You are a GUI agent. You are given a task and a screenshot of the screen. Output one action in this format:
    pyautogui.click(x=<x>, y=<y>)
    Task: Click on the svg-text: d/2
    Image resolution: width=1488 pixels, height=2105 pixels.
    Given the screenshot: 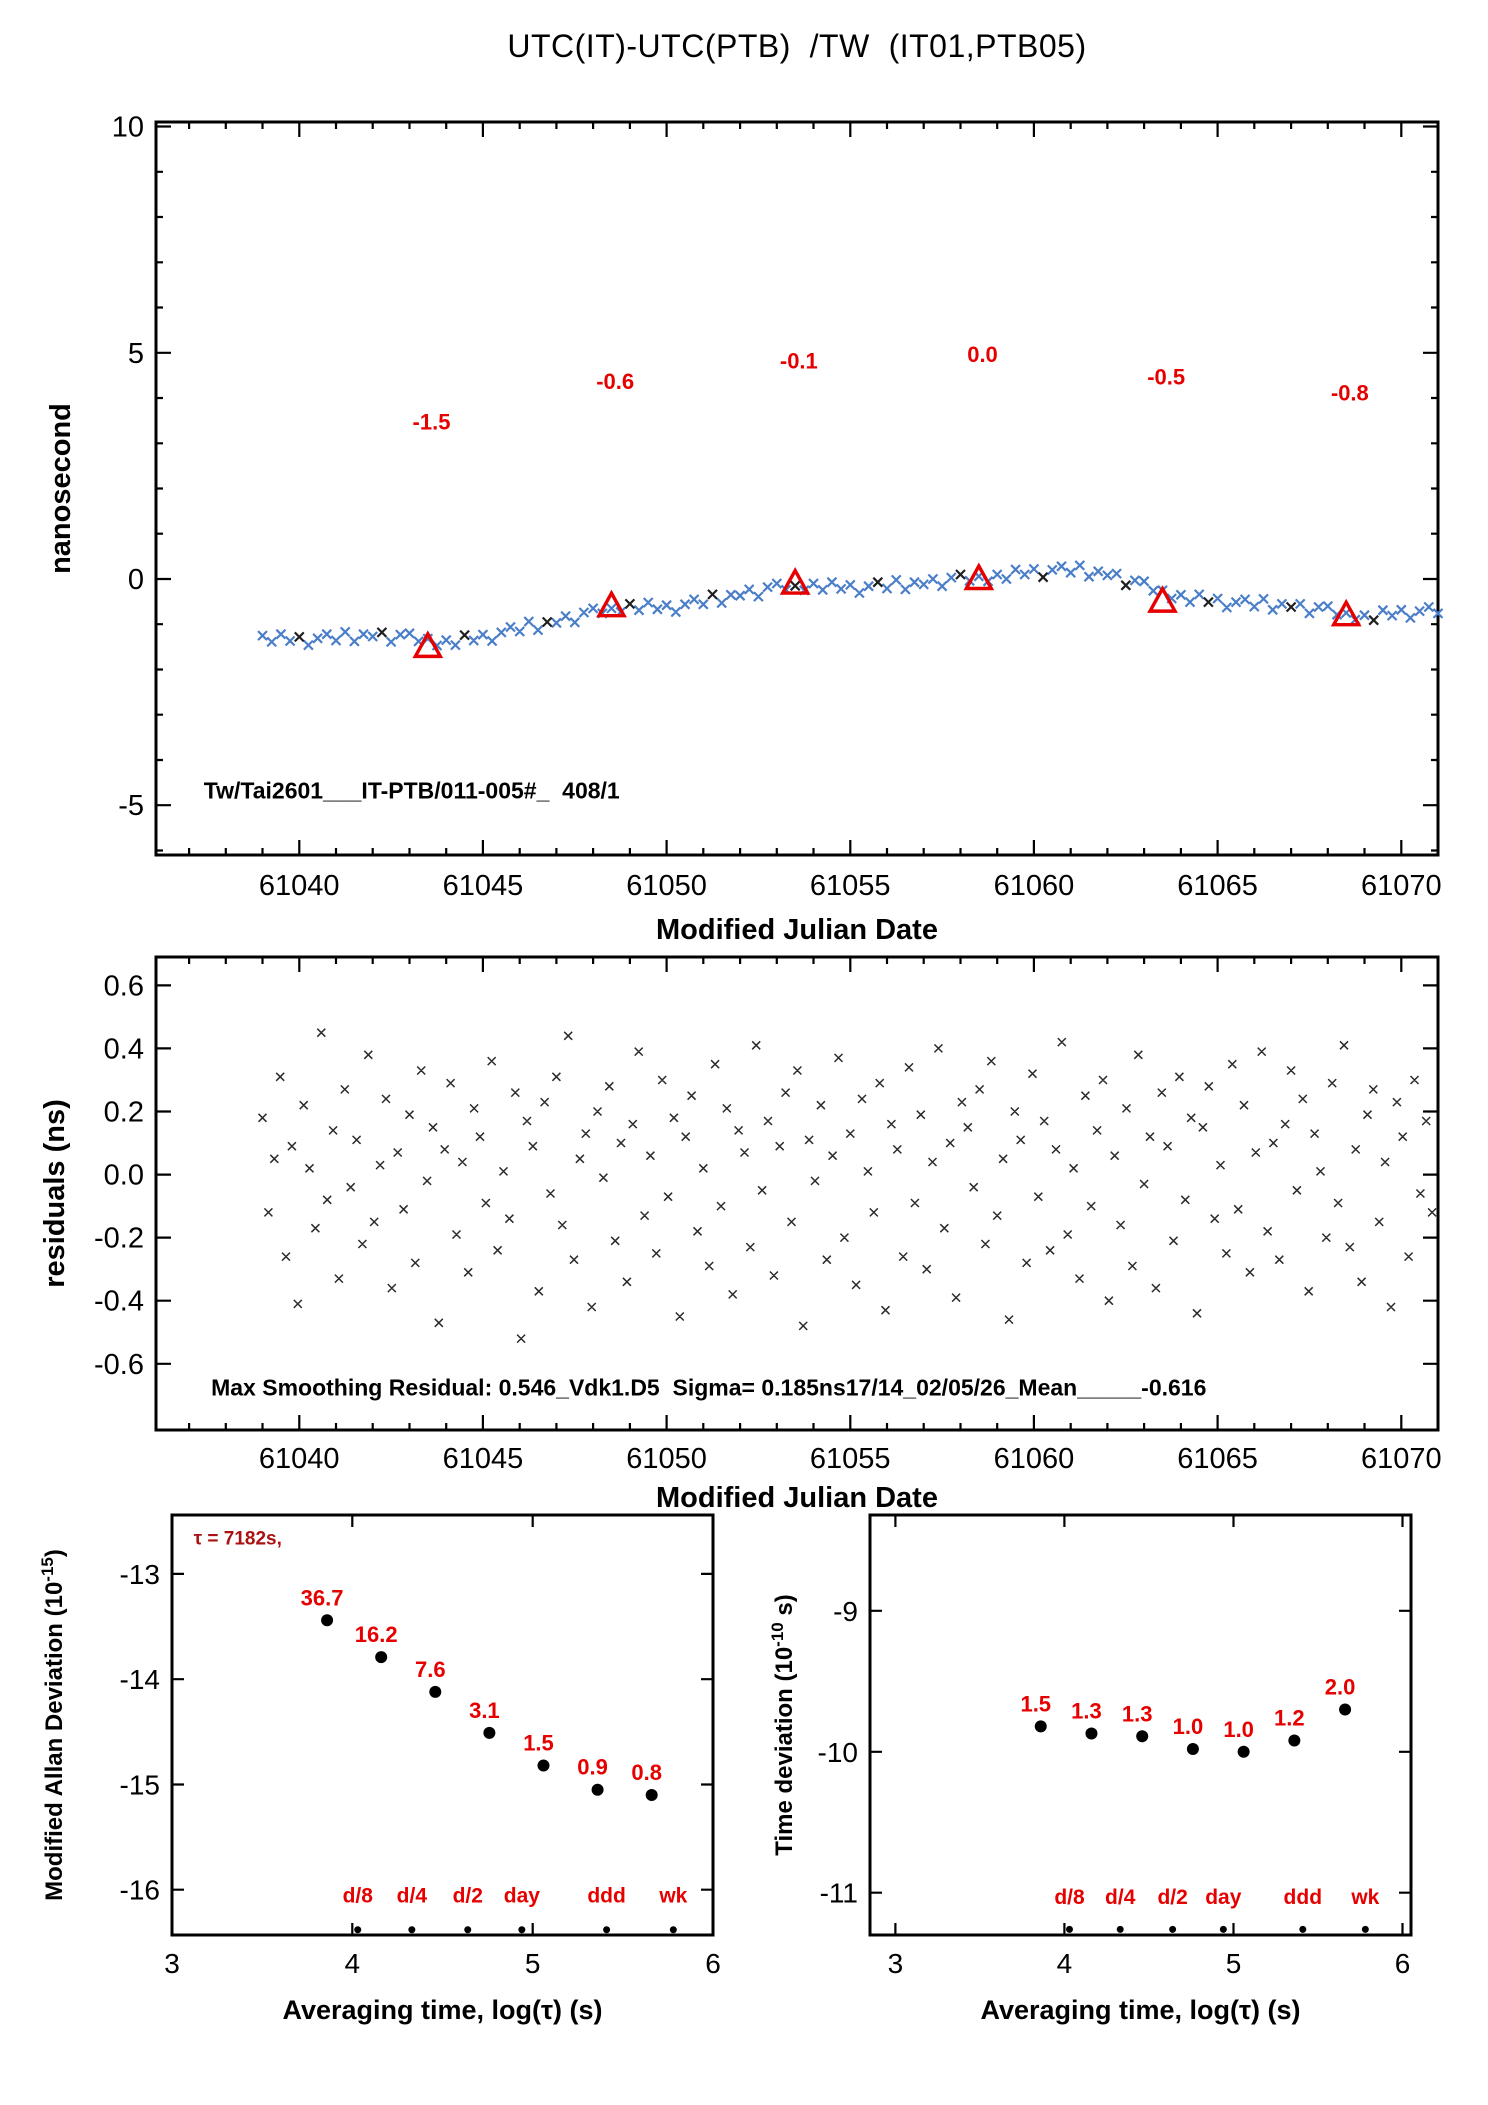 What is the action you would take?
    pyautogui.click(x=1172, y=1897)
    